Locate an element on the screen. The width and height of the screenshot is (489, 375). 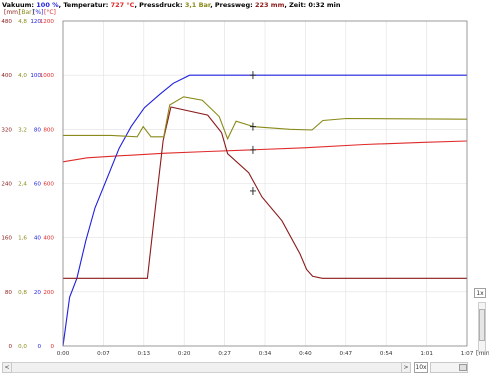
y-tick-label: 480 is located at coordinates (6, 22).